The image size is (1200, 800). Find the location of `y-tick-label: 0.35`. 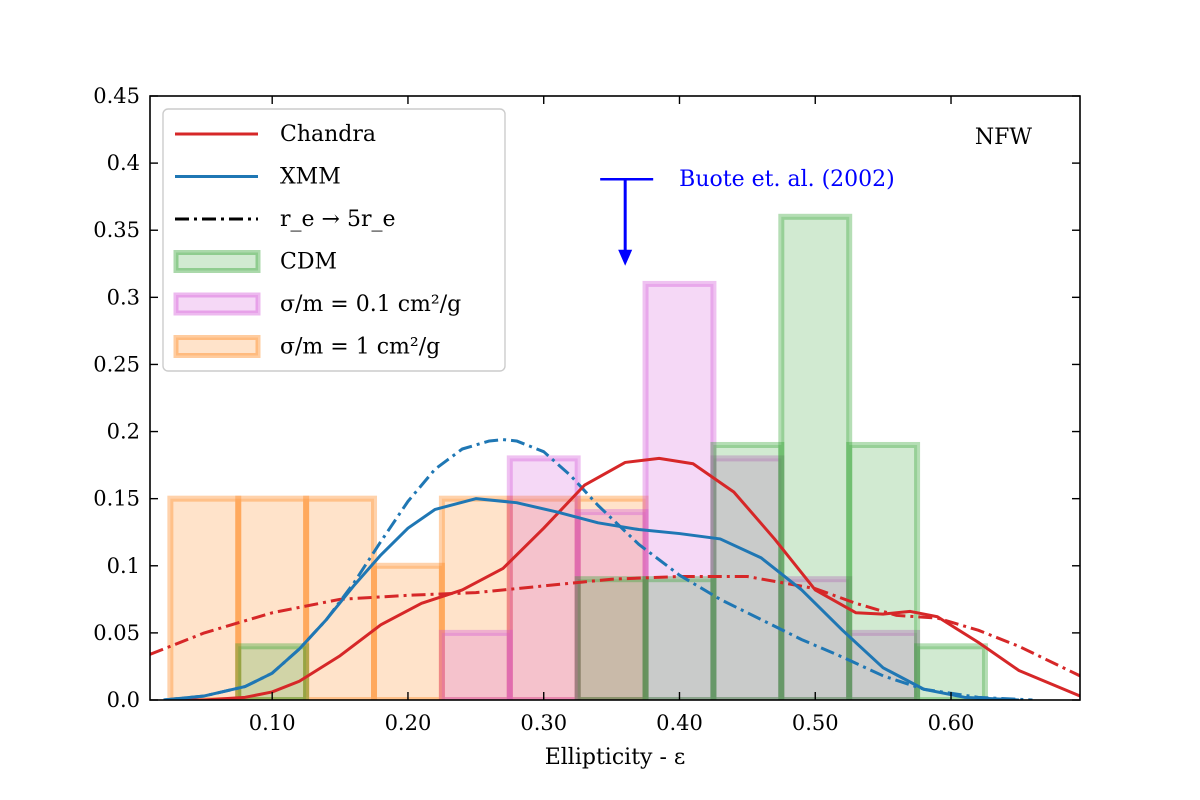

y-tick-label: 0.35 is located at coordinates (116, 230).